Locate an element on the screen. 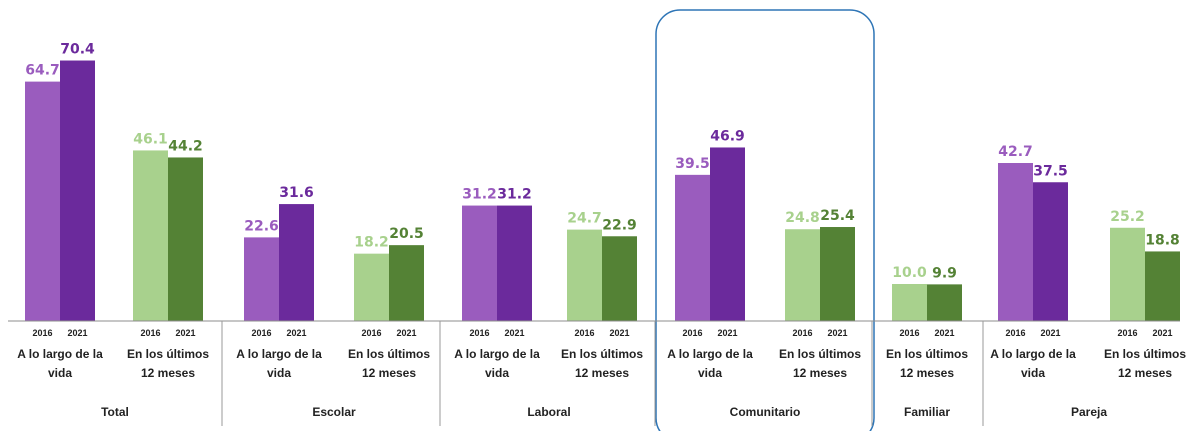  group-label: Escolar is located at coordinates (334, 412).